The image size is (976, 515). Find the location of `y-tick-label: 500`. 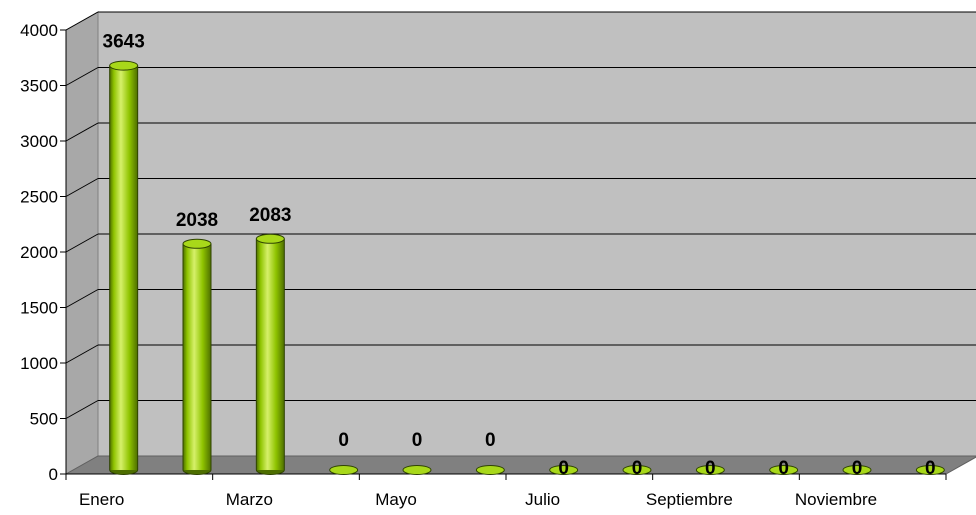

y-tick-label: 500 is located at coordinates (44, 419).